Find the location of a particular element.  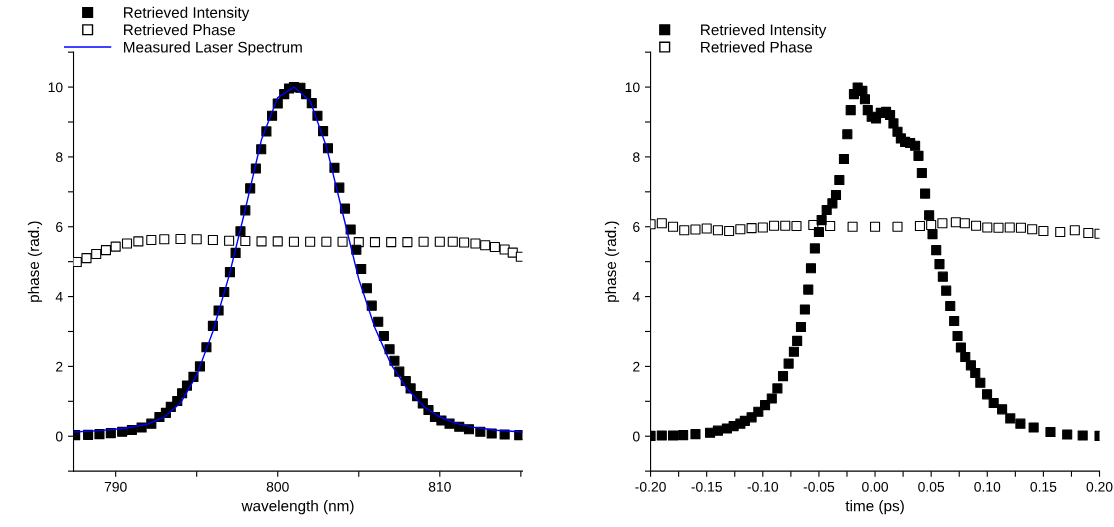

x-tick-label: 800 is located at coordinates (277, 486).